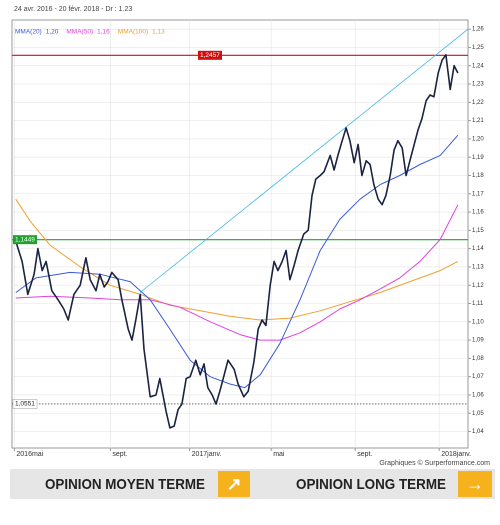 The image size is (500, 525). I want to click on level-label: 1,2457, so click(210, 55).